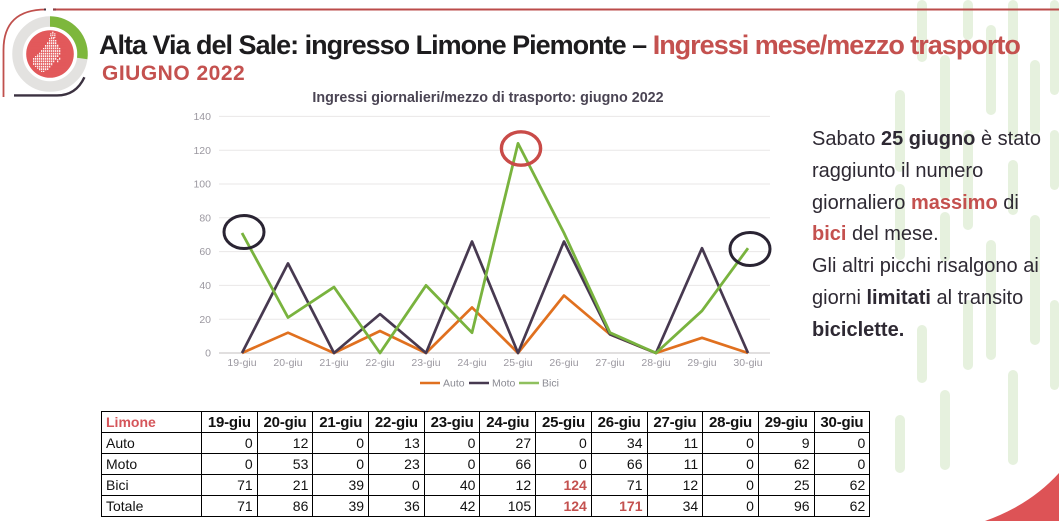  I want to click on svg-text: Bici, so click(550, 384).